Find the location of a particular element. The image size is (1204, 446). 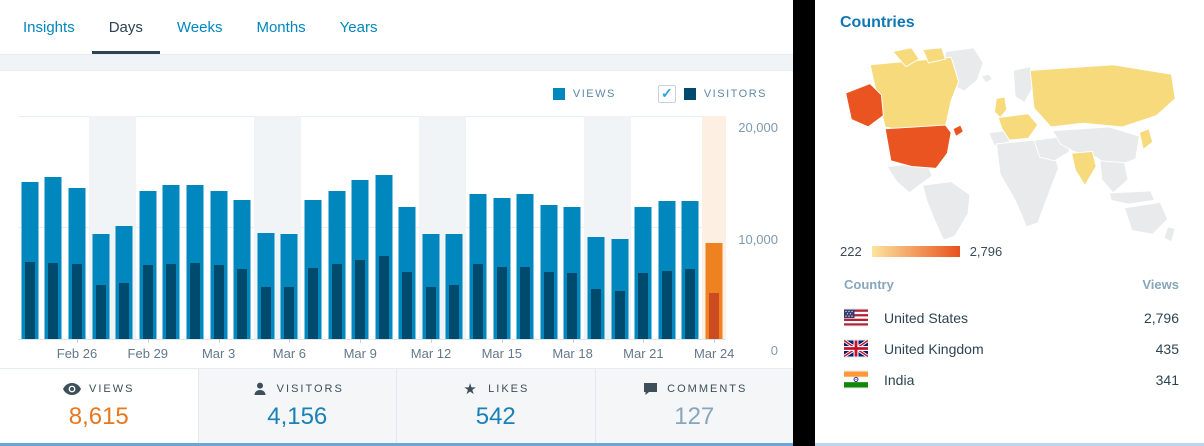

visitors-checkbox: ✓ is located at coordinates (666, 93).